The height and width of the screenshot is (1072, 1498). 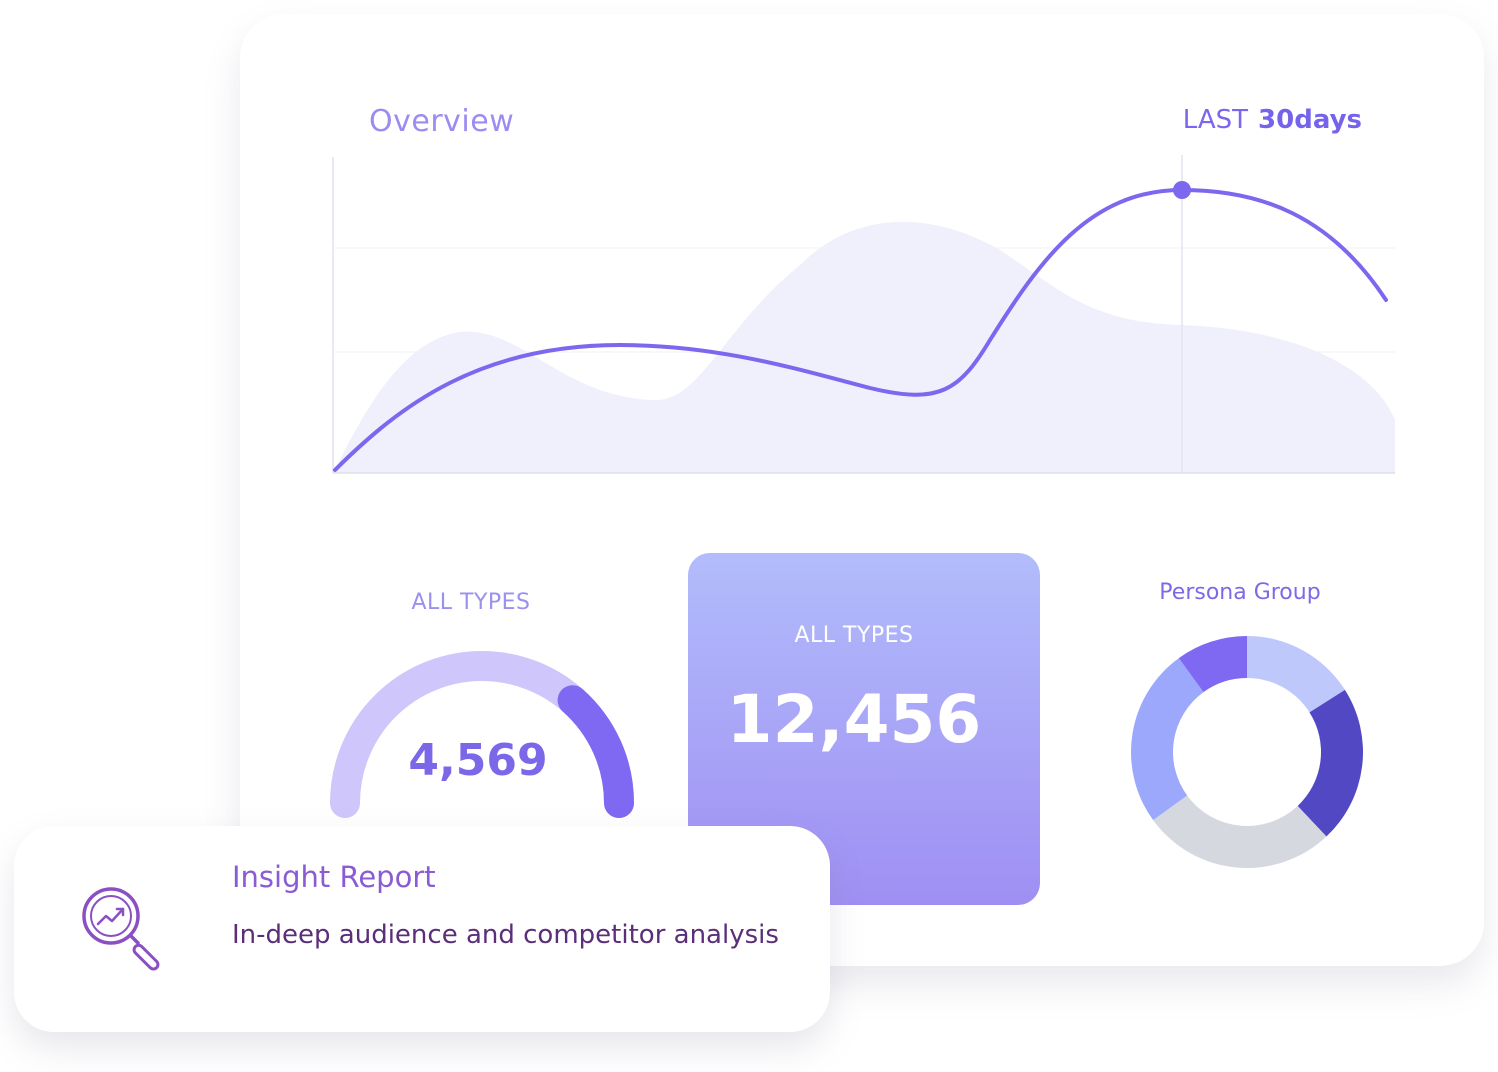 What do you see at coordinates (1247, 752) in the screenshot?
I see `persona-donut-chart` at bounding box center [1247, 752].